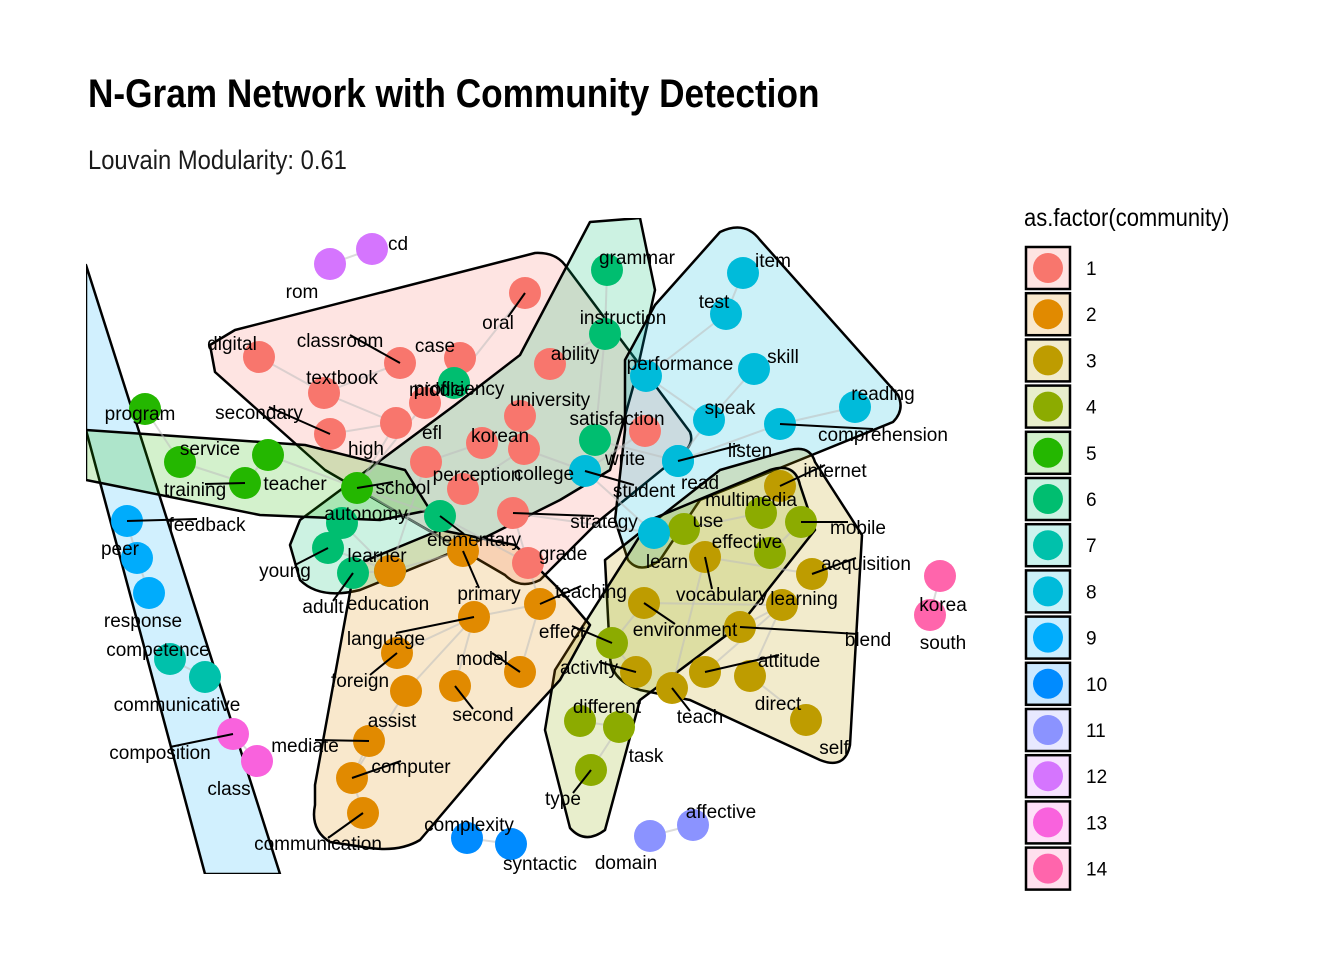 This screenshot has height=960, width=1344. I want to click on node-label-feedback: feedback, so click(207, 525).